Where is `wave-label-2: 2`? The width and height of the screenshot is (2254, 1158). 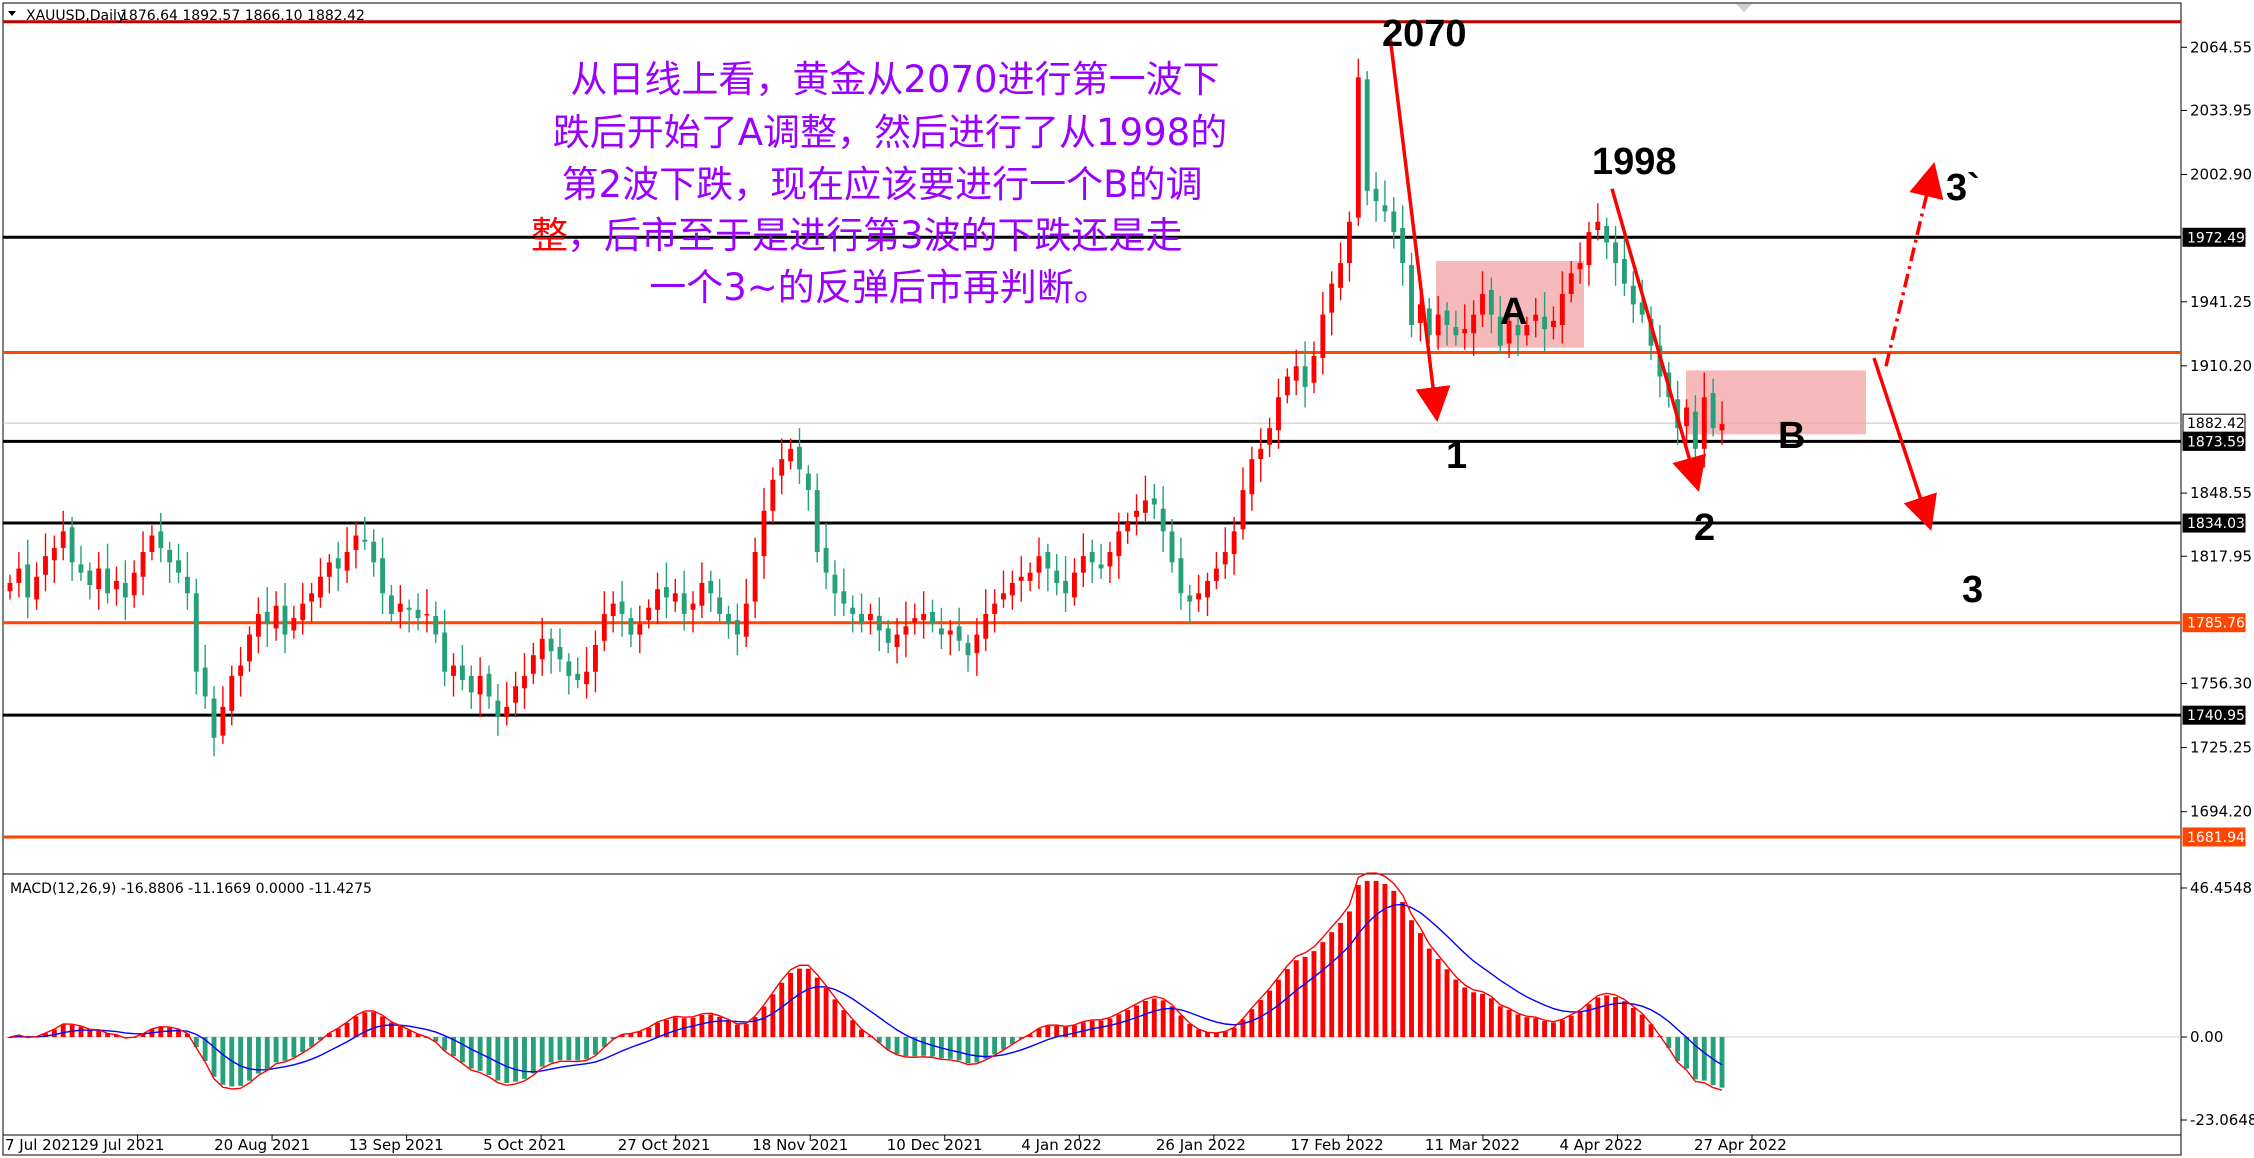 wave-label-2: 2 is located at coordinates (1704, 528).